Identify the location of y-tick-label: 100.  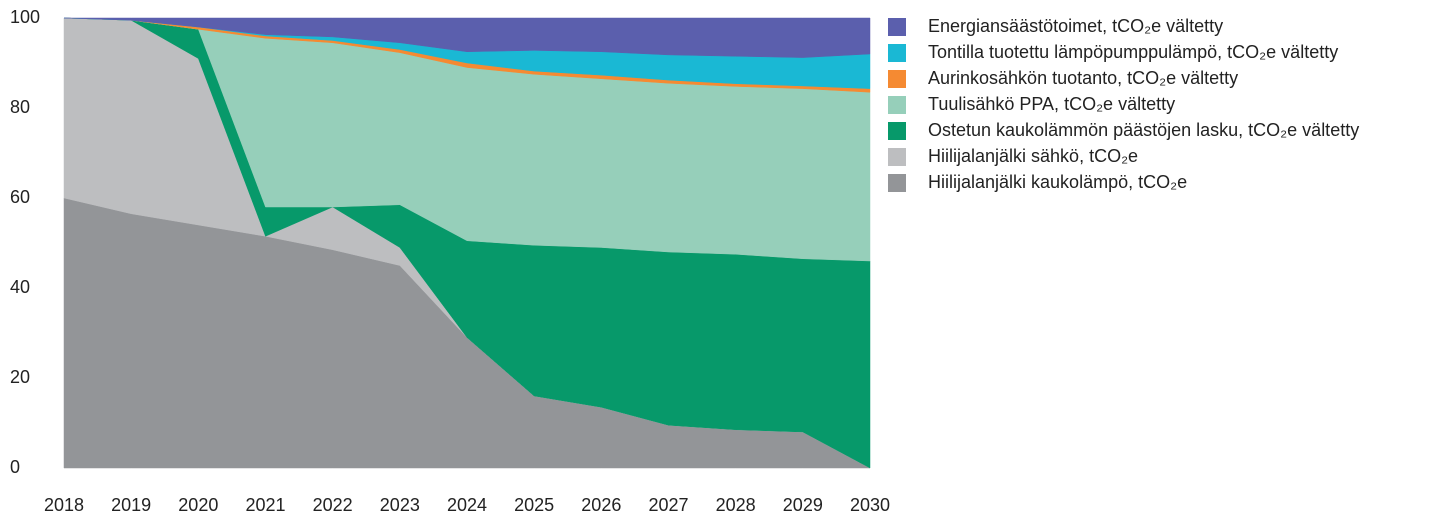
(25, 17).